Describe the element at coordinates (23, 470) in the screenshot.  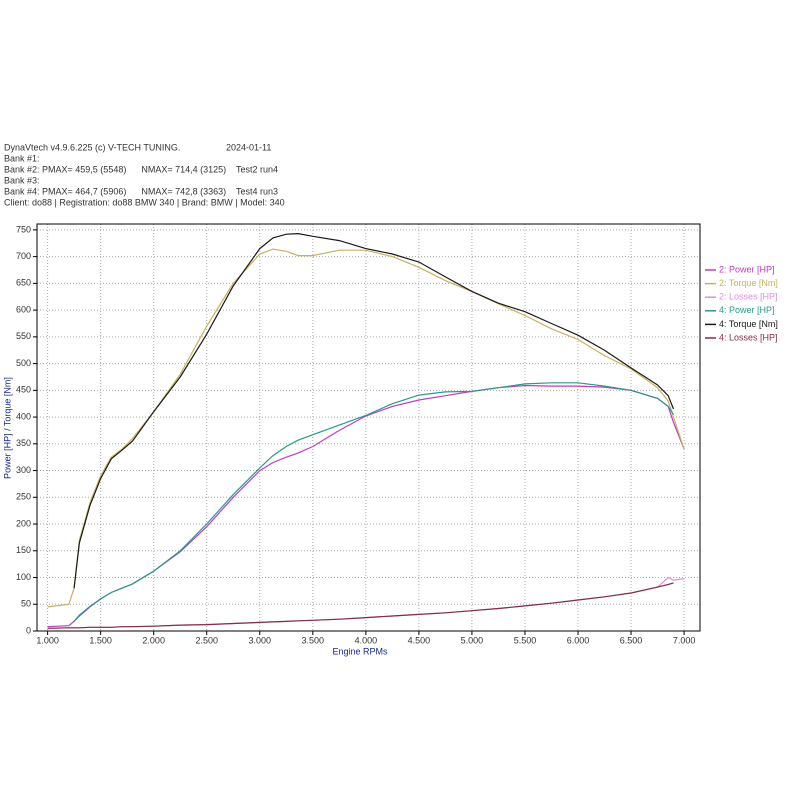
I see `y-tick-label: 300` at that location.